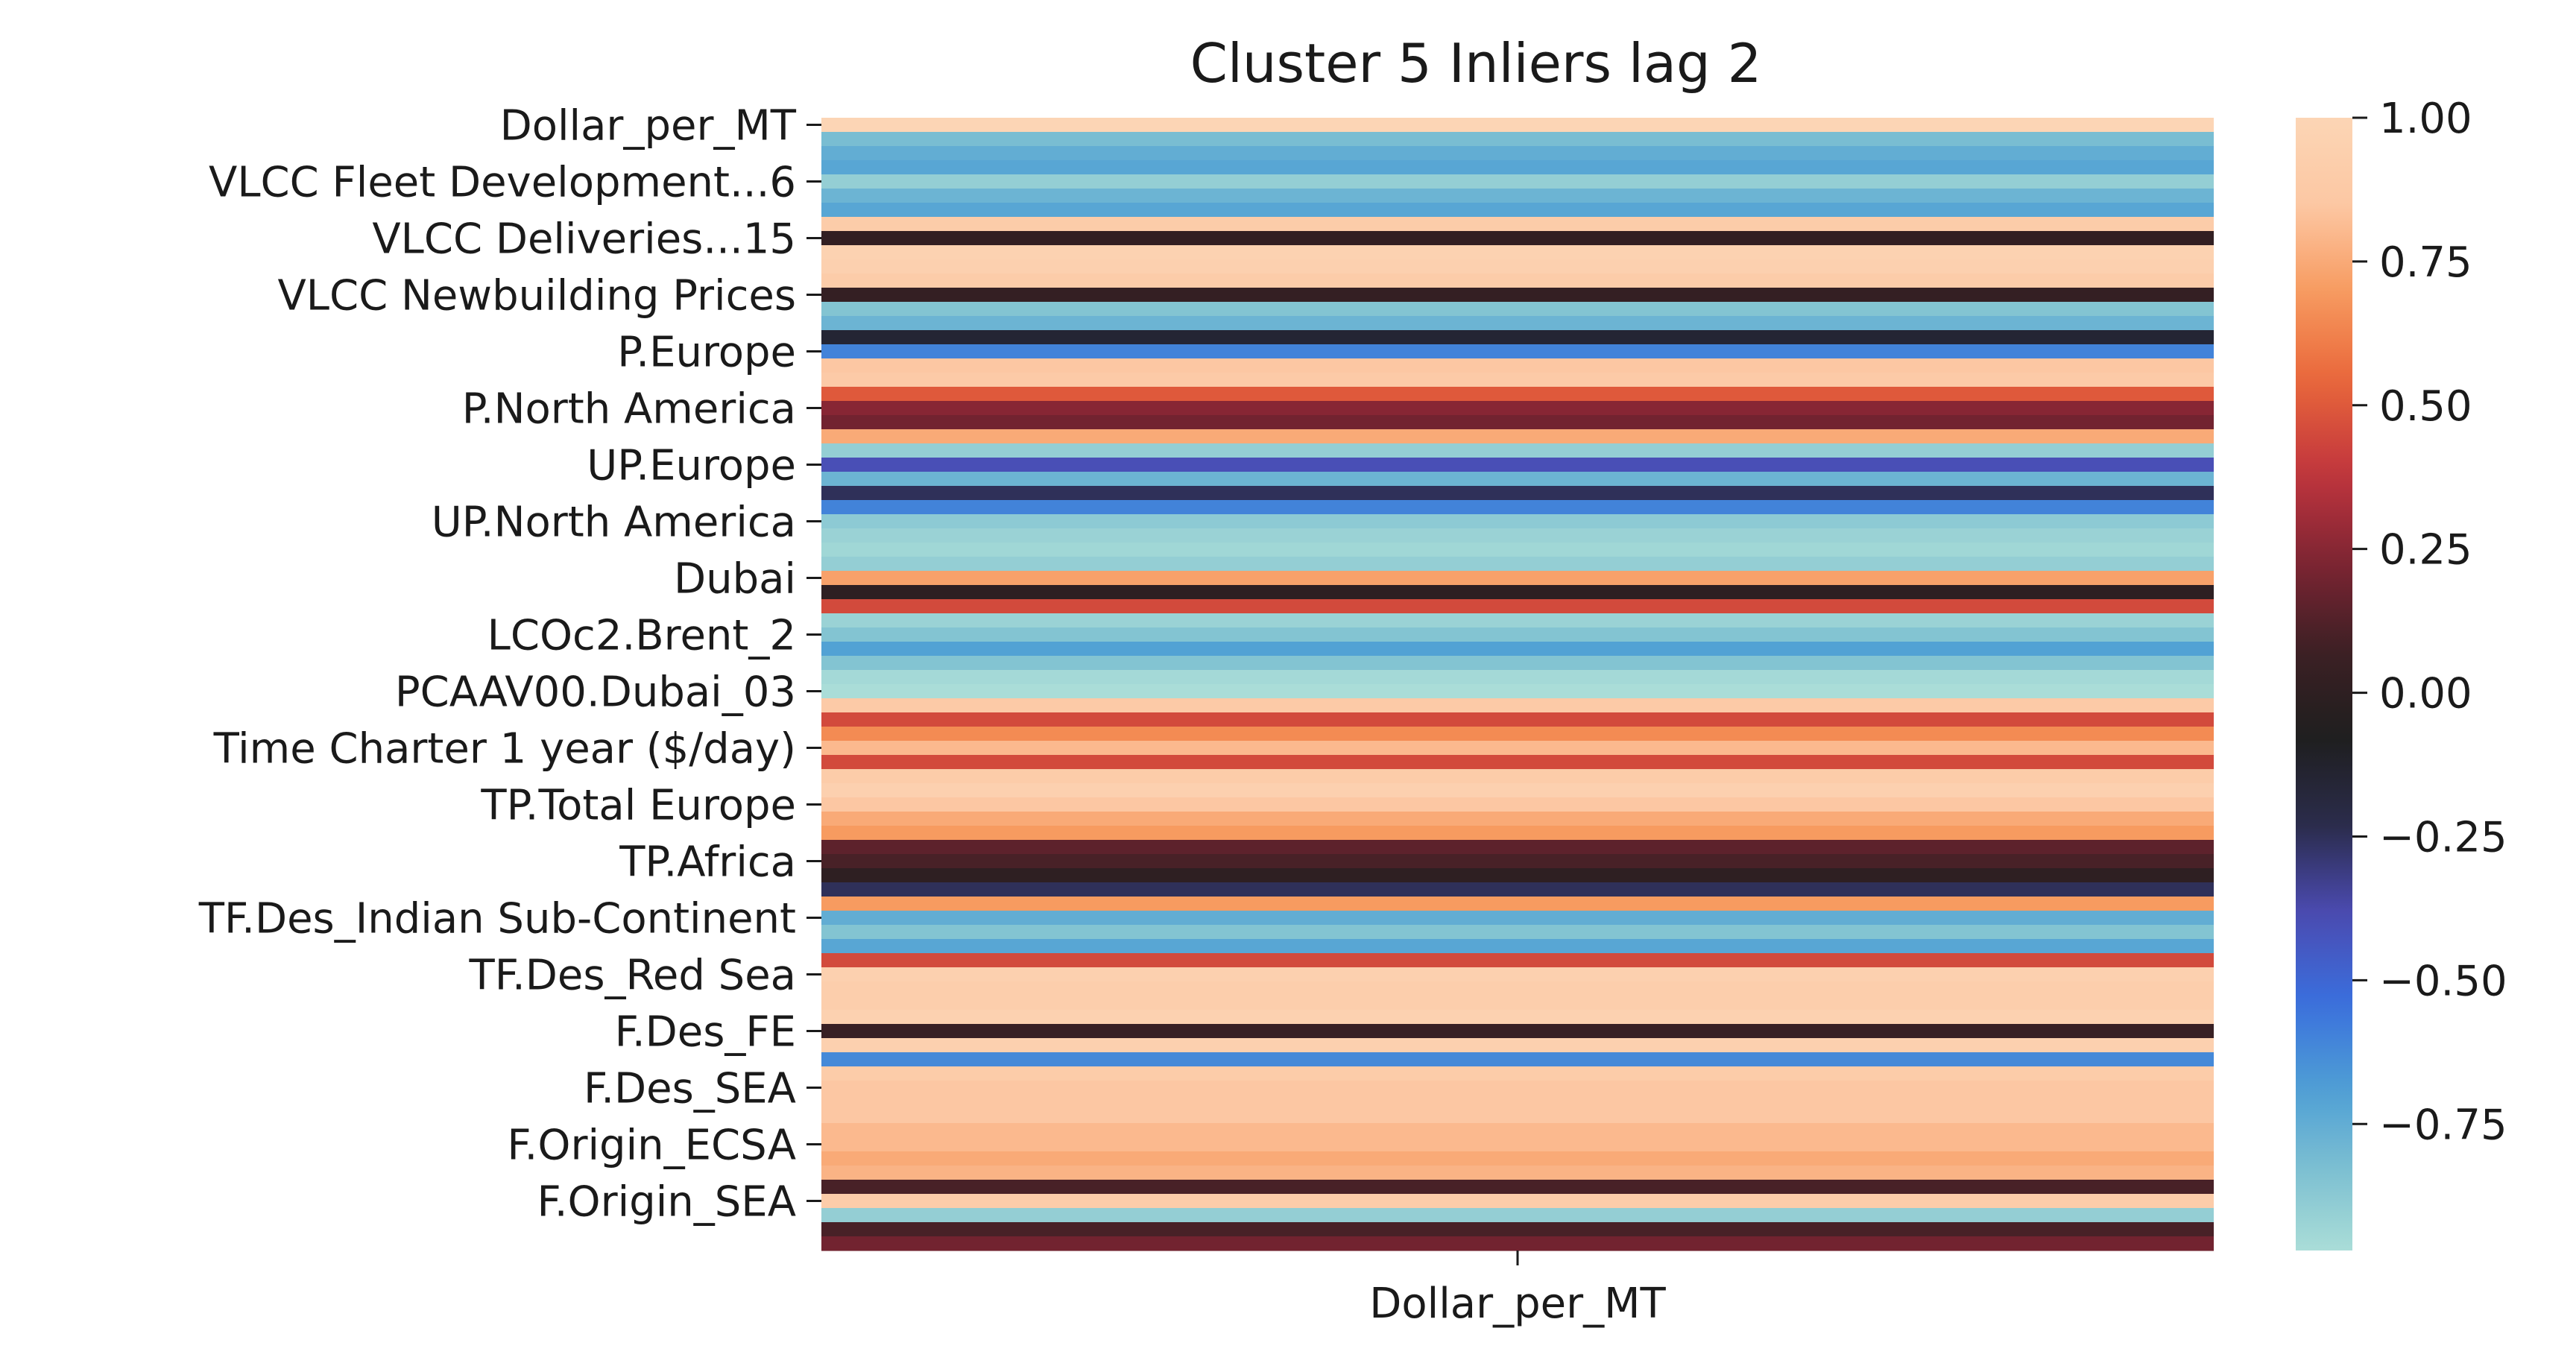 Image resolution: width=2576 pixels, height=1366 pixels. What do you see at coordinates (705, 1032) in the screenshot?
I see `y-tick-label: F.Des_FE` at bounding box center [705, 1032].